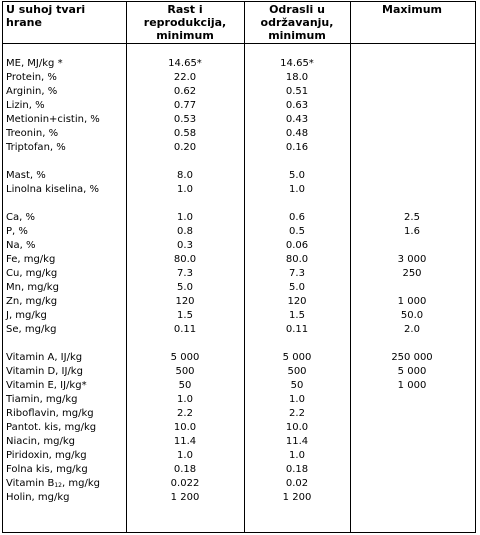 Image resolution: width=480 pixels, height=535 pixels. Describe the element at coordinates (185, 497) in the screenshot. I see `growth-value: 1 200` at that location.